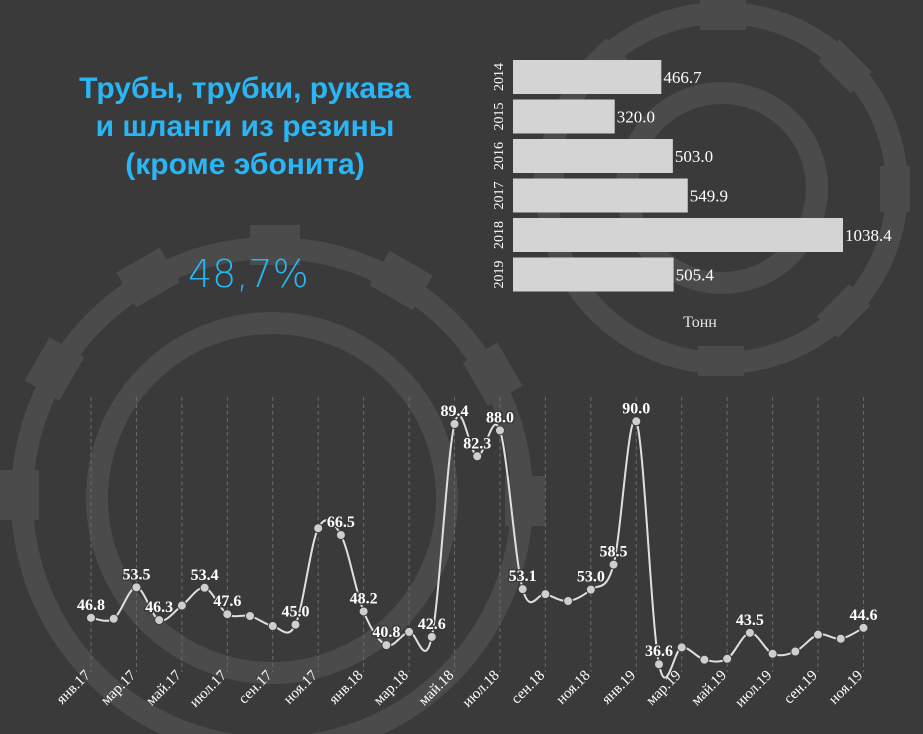  Describe the element at coordinates (659, 651) in the screenshot. I see `data-label: 36.6` at that location.